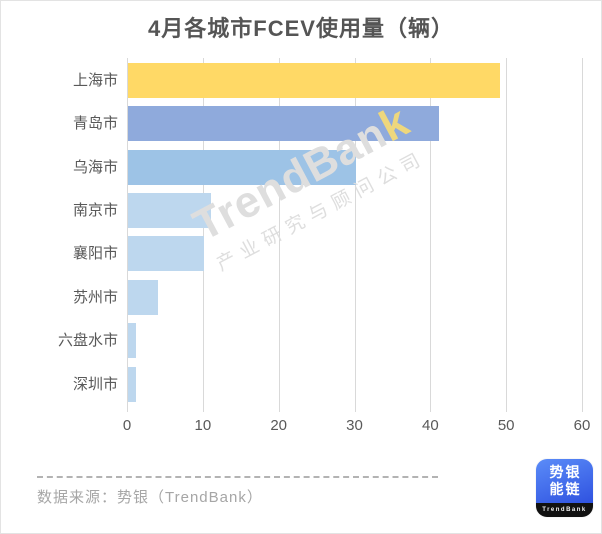 This screenshot has height=534, width=602. What do you see at coordinates (87, 341) in the screenshot?
I see `category-label: 六盘水市` at bounding box center [87, 341].